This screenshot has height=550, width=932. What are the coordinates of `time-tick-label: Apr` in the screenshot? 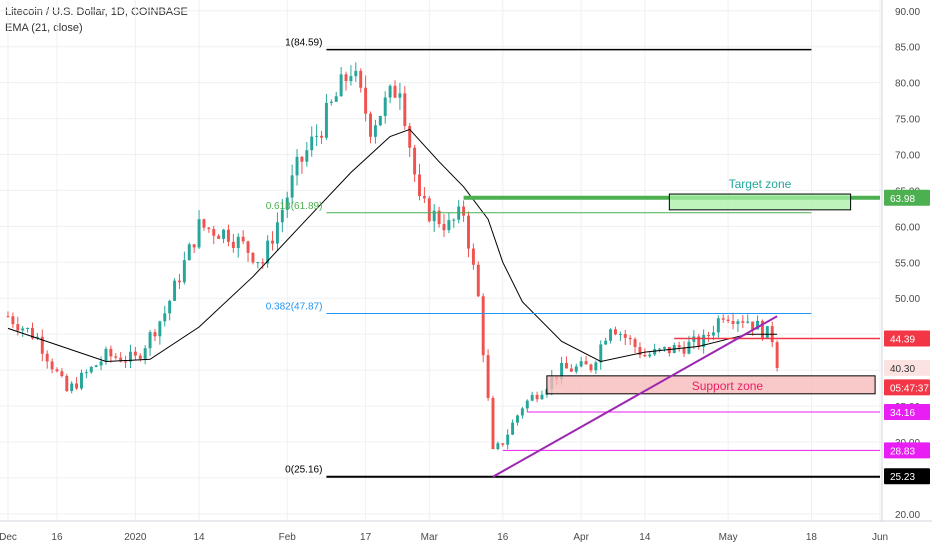 It's located at (581, 537).